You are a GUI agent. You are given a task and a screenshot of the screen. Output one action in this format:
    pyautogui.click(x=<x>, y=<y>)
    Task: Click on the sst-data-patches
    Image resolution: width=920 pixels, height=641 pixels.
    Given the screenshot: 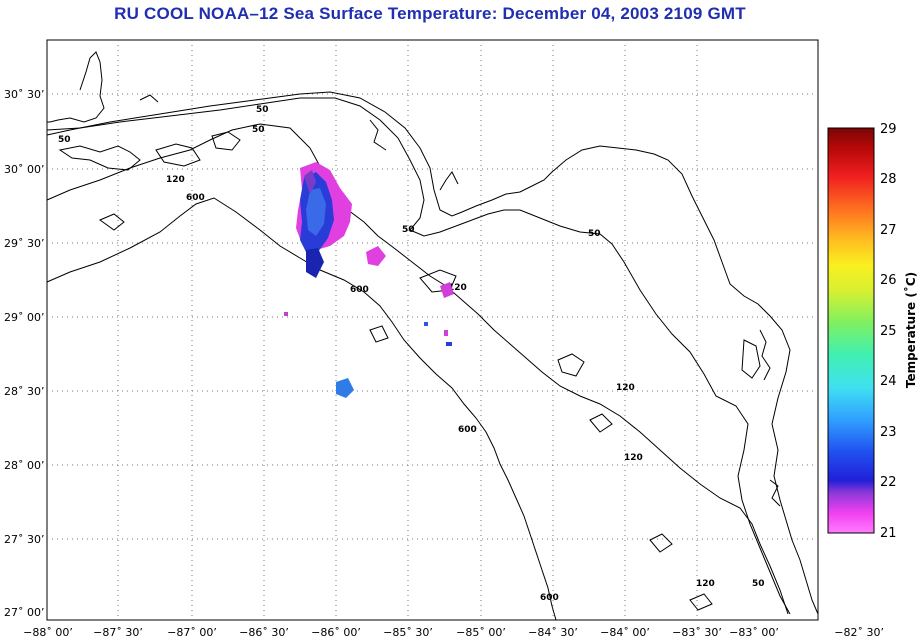 What is the action you would take?
    pyautogui.click(x=369, y=280)
    